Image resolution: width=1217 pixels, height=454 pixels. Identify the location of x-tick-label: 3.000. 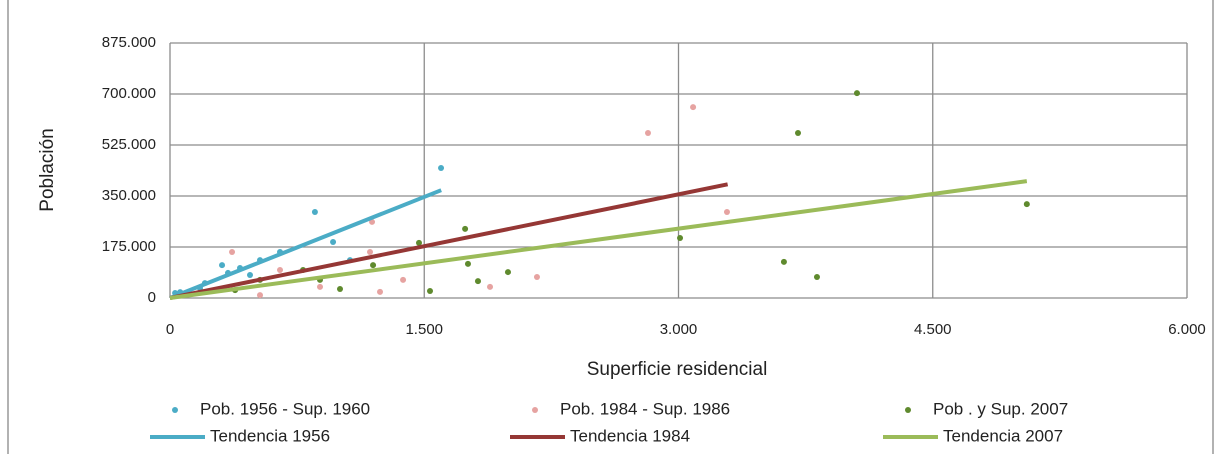
(679, 329).